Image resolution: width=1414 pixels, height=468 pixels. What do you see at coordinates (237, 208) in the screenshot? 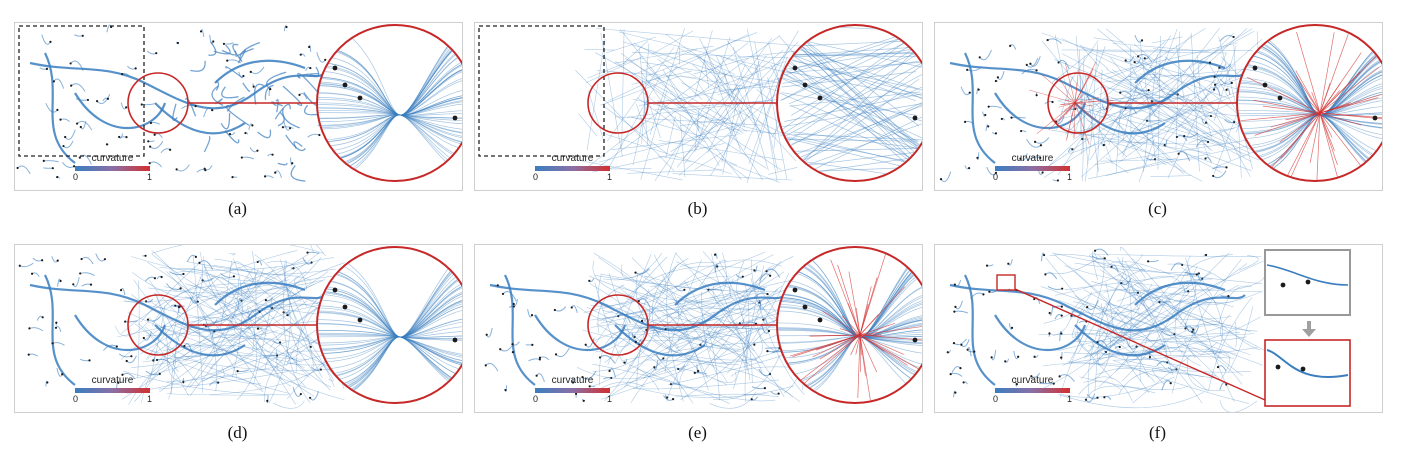
I see `caption-a: (a)` at bounding box center [237, 208].